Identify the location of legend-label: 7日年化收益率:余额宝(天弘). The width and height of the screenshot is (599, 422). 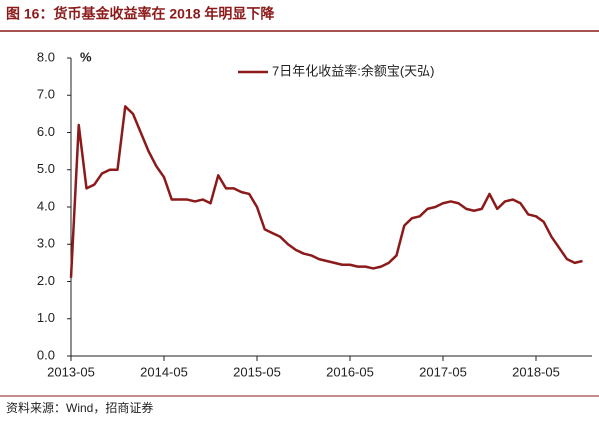
(353, 70).